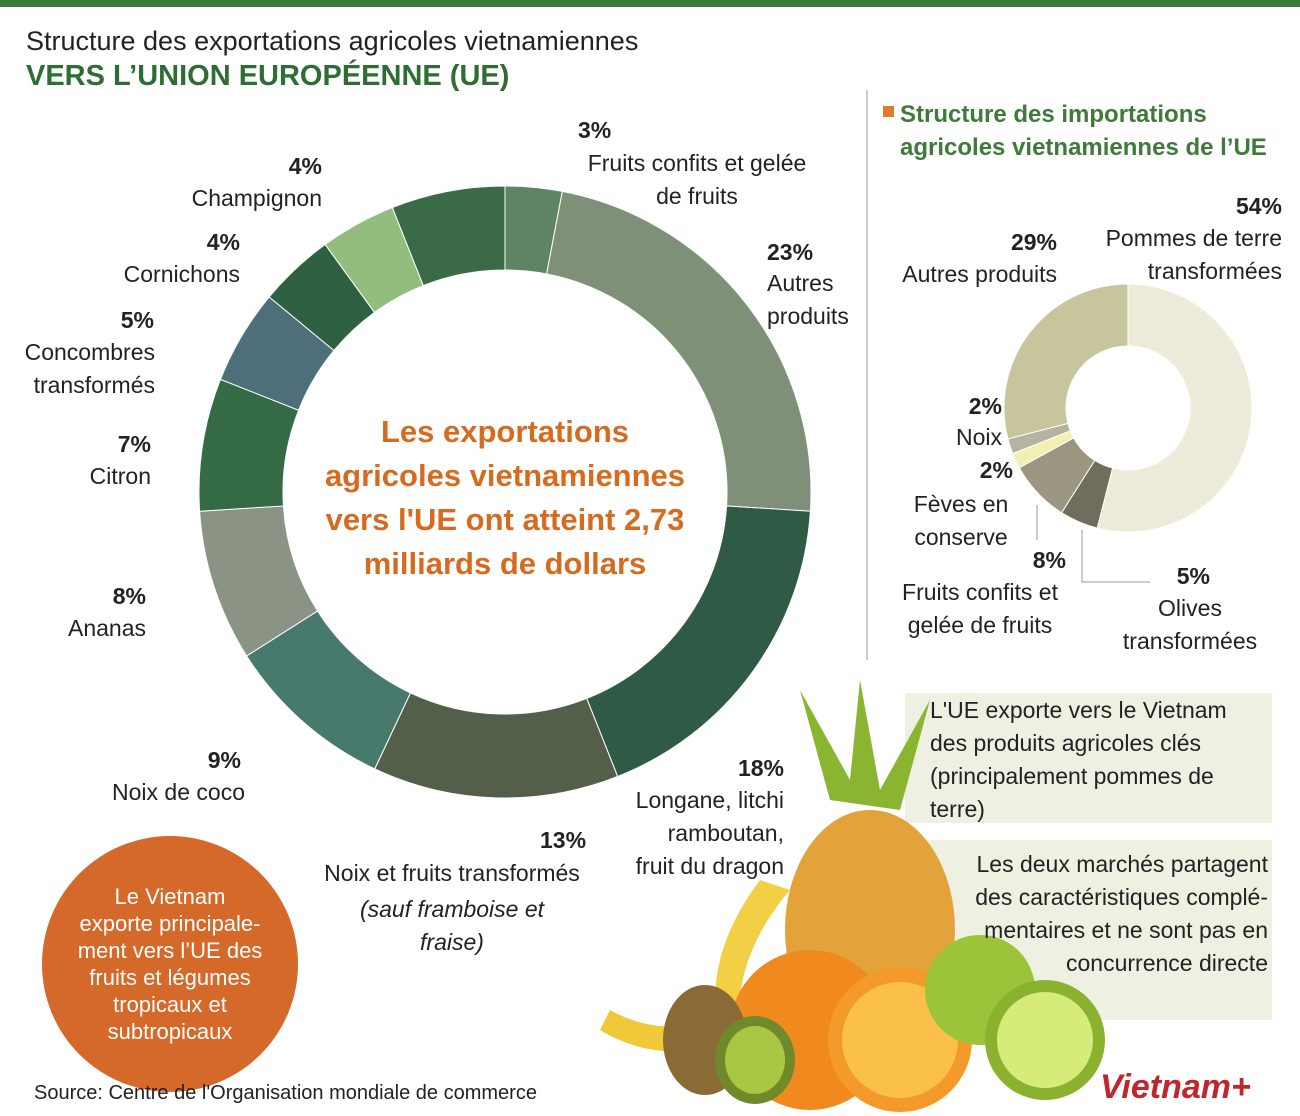 This screenshot has height=1116, width=1300. I want to click on category-label: Citron, so click(120, 476).